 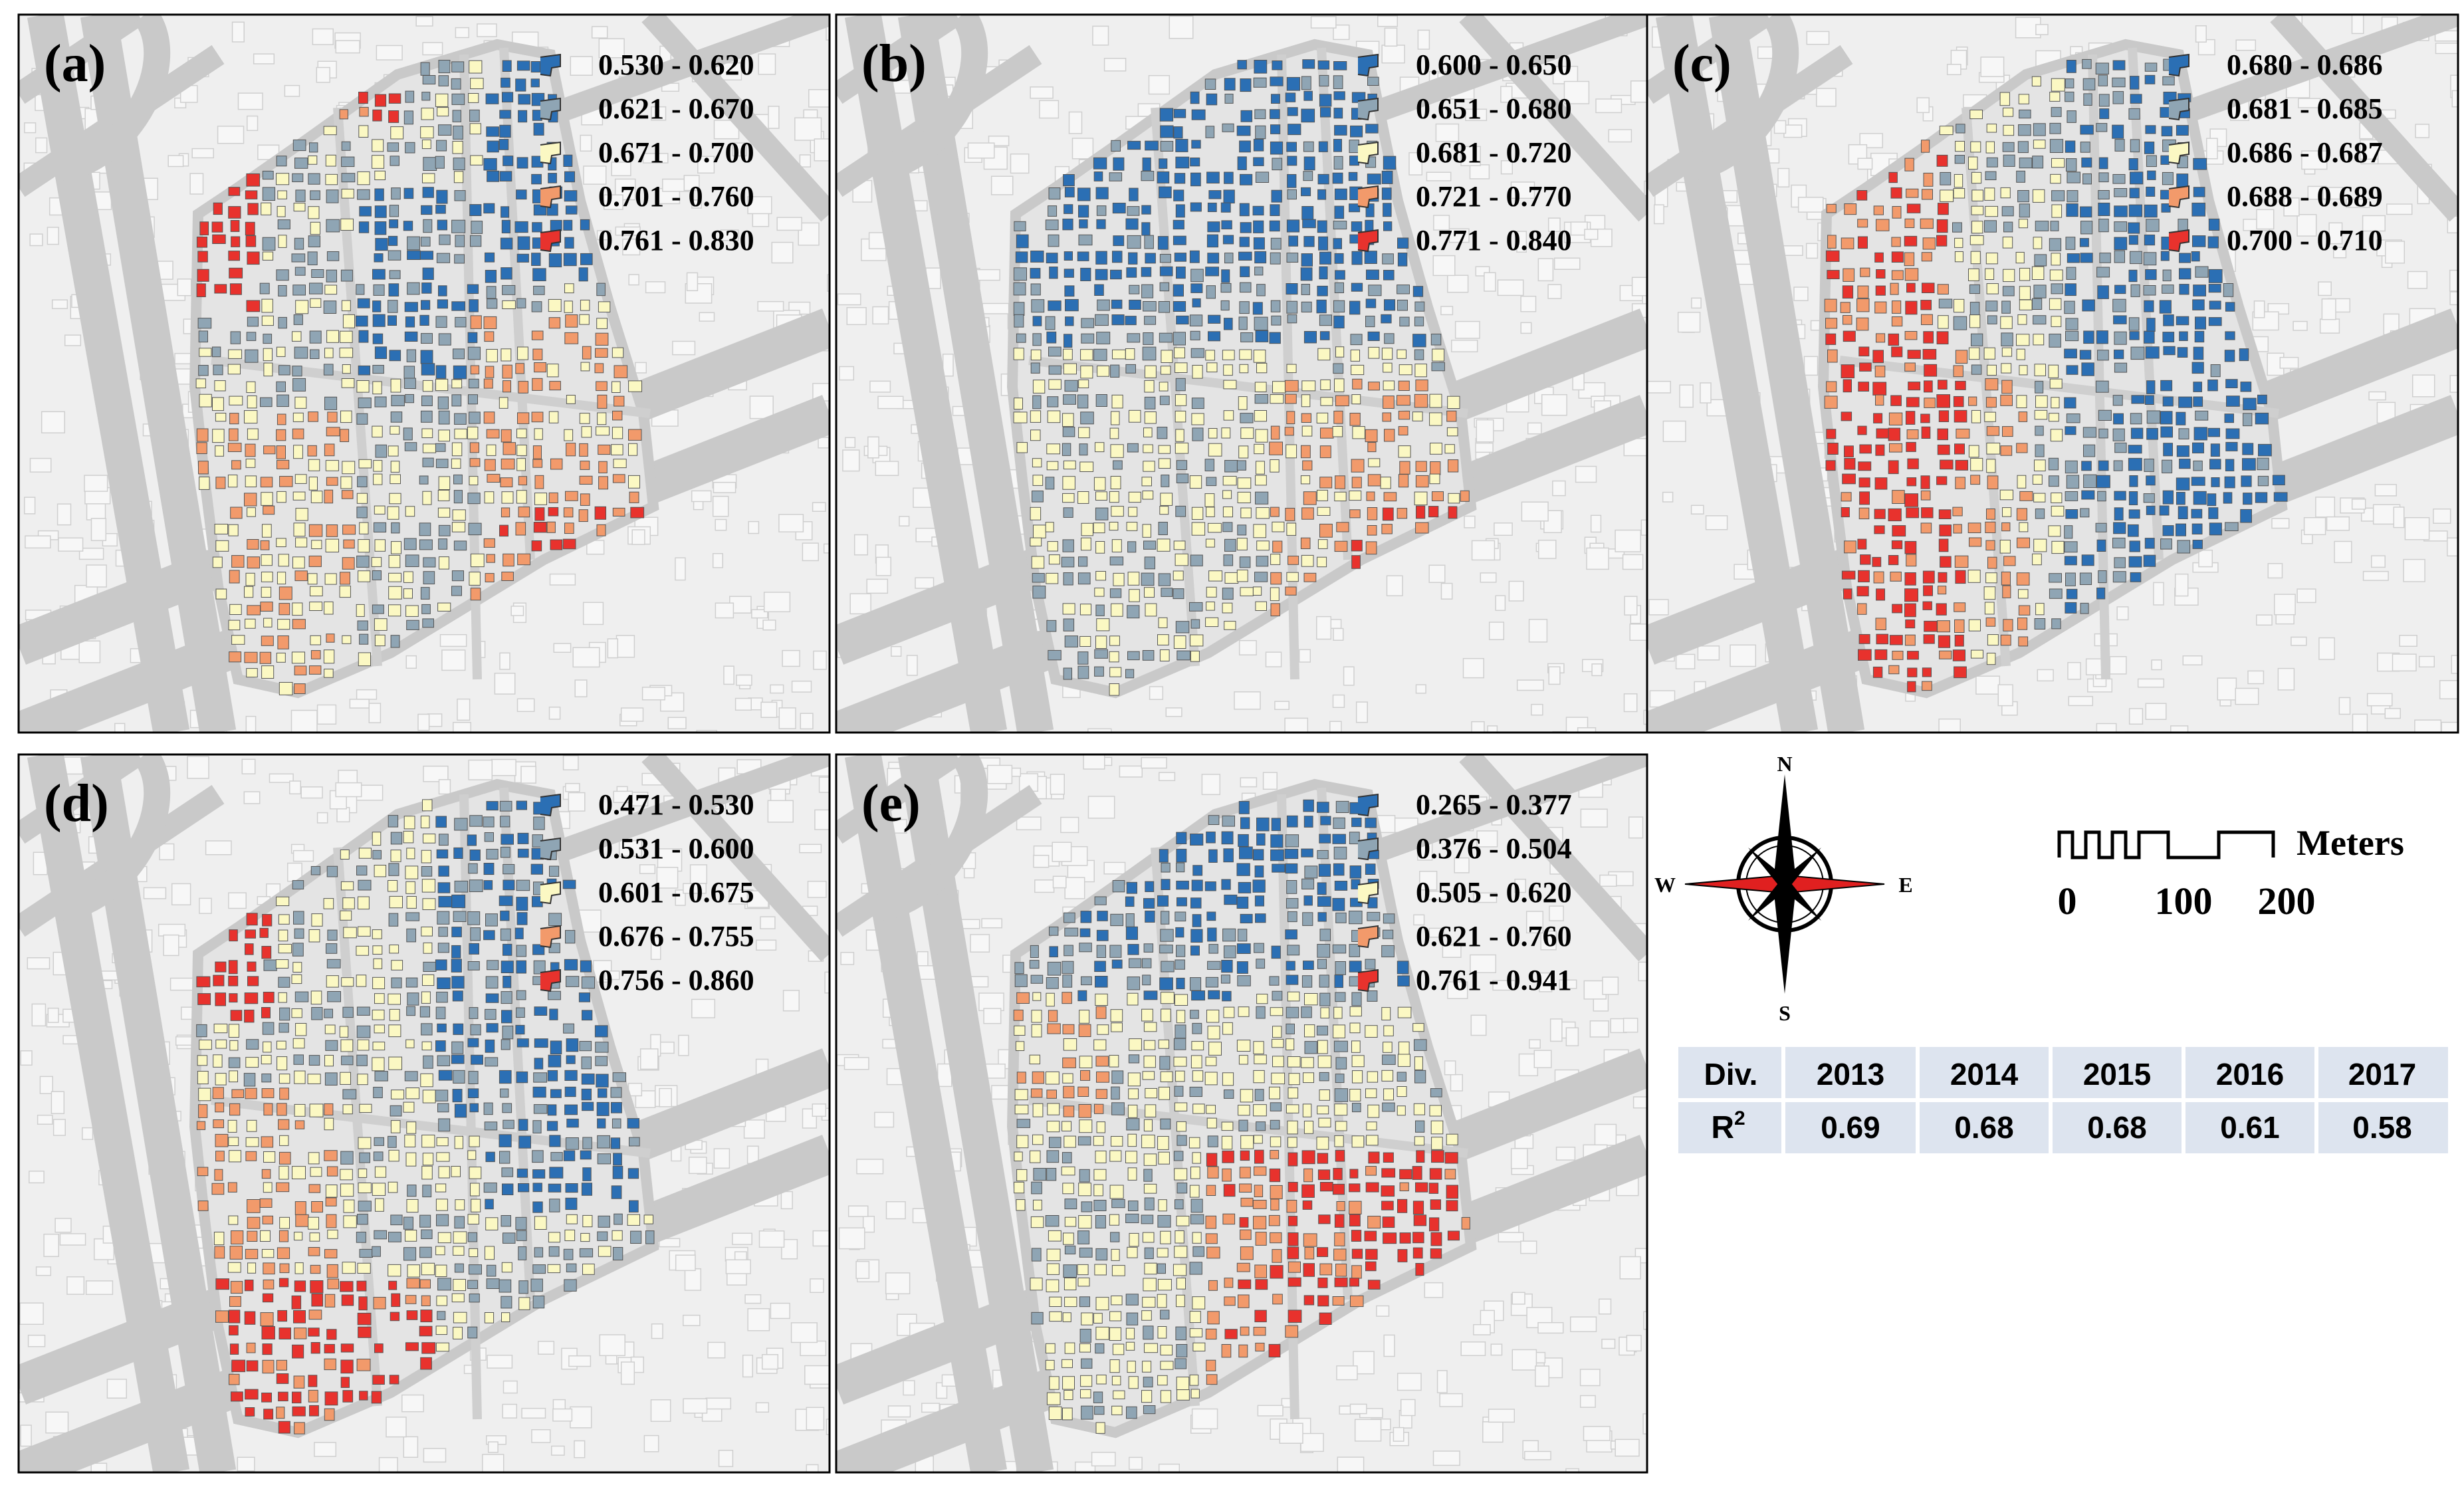 What do you see at coordinates (2305, 65) in the screenshot?
I see `legend-label-c-0: 0.680 - 0.686` at bounding box center [2305, 65].